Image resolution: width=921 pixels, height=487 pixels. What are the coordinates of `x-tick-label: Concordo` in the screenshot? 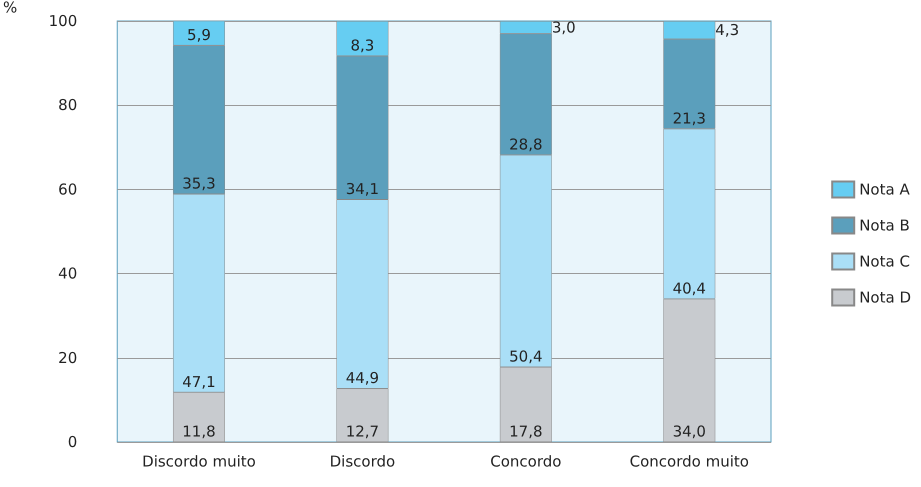 It's located at (526, 461).